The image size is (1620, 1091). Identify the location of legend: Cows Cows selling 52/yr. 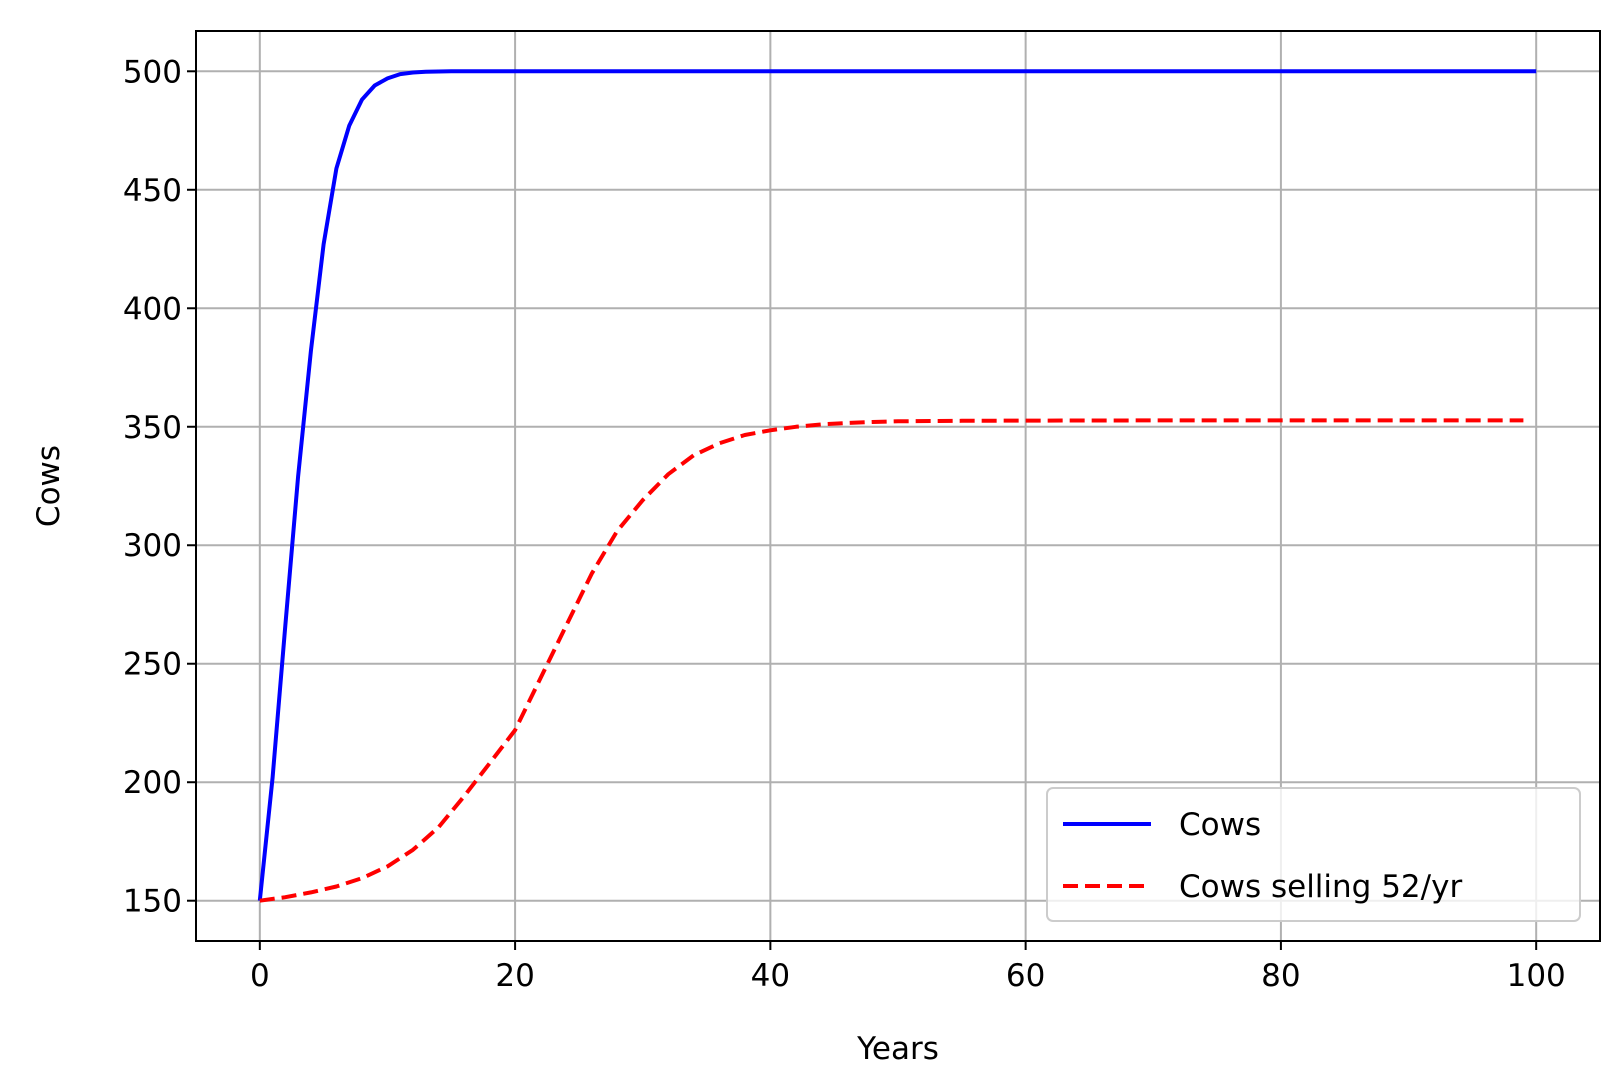
(1313, 854).